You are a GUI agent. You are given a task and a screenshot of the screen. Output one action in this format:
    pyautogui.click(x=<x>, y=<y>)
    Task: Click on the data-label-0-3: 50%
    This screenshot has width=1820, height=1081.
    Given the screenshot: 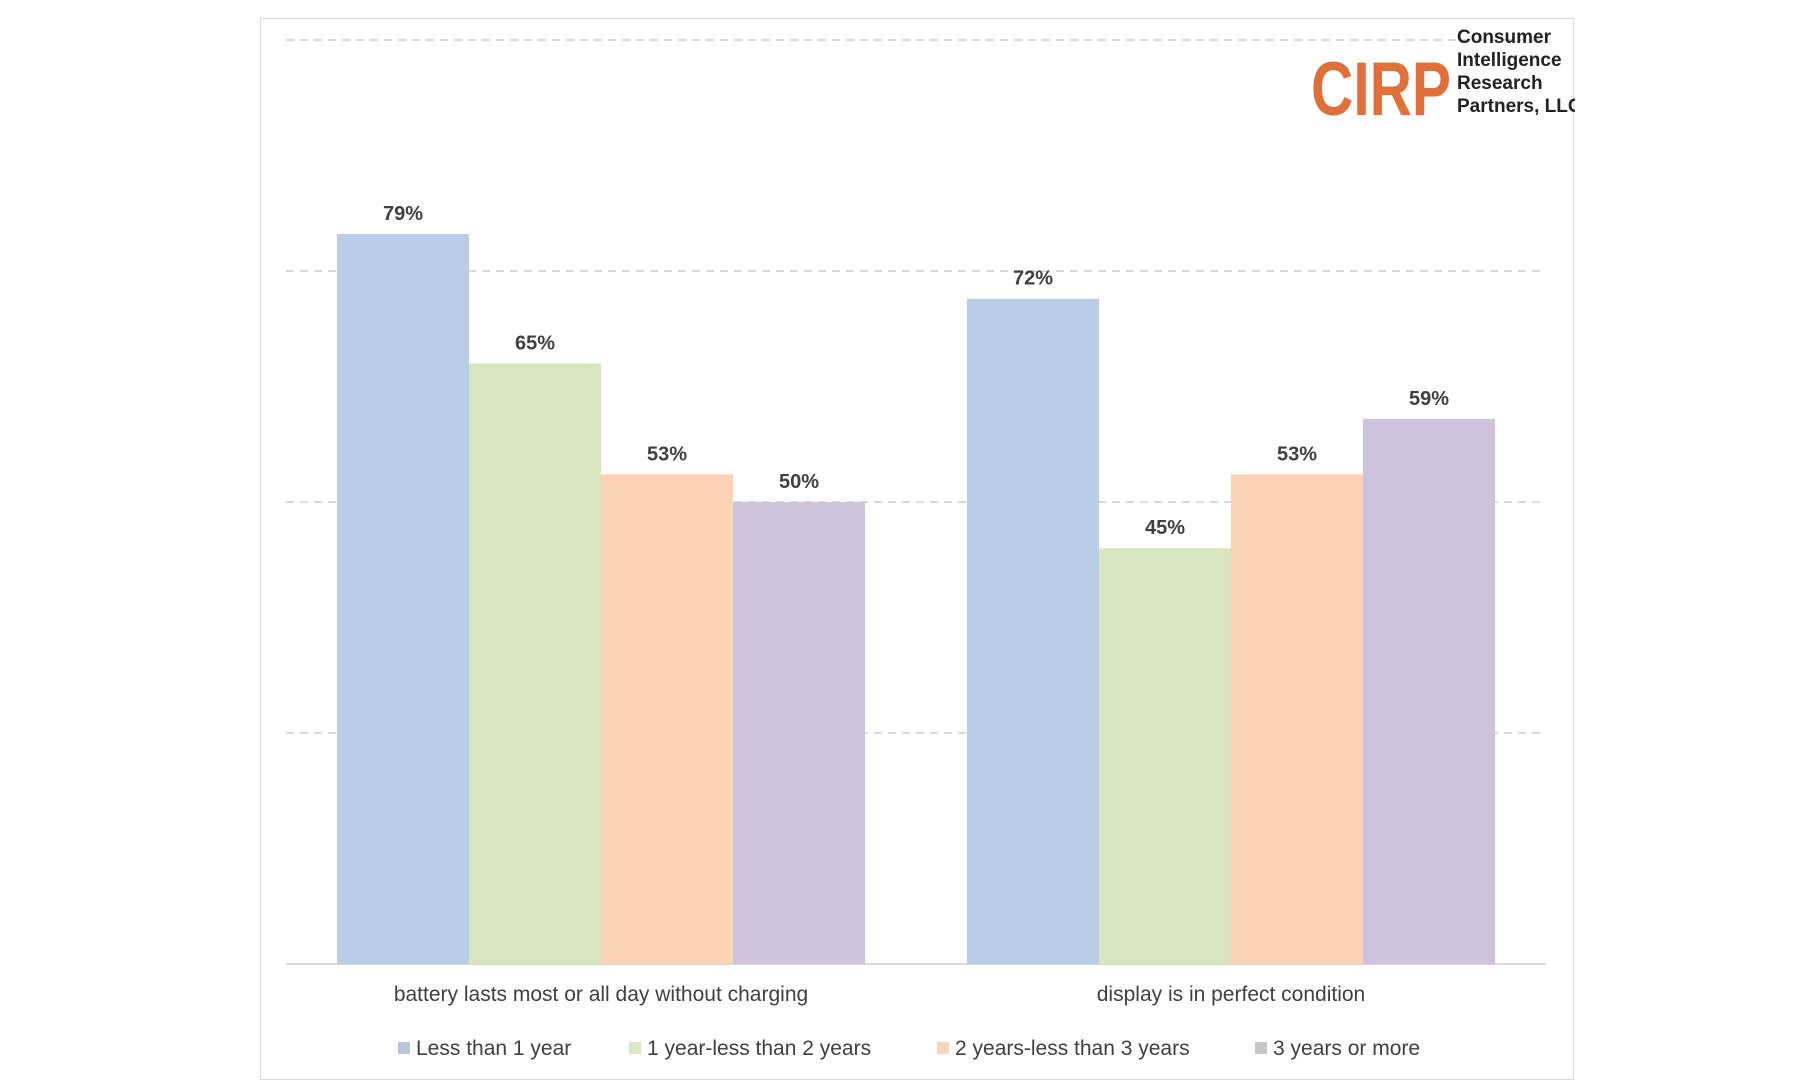 What is the action you would take?
    pyautogui.click(x=799, y=482)
    